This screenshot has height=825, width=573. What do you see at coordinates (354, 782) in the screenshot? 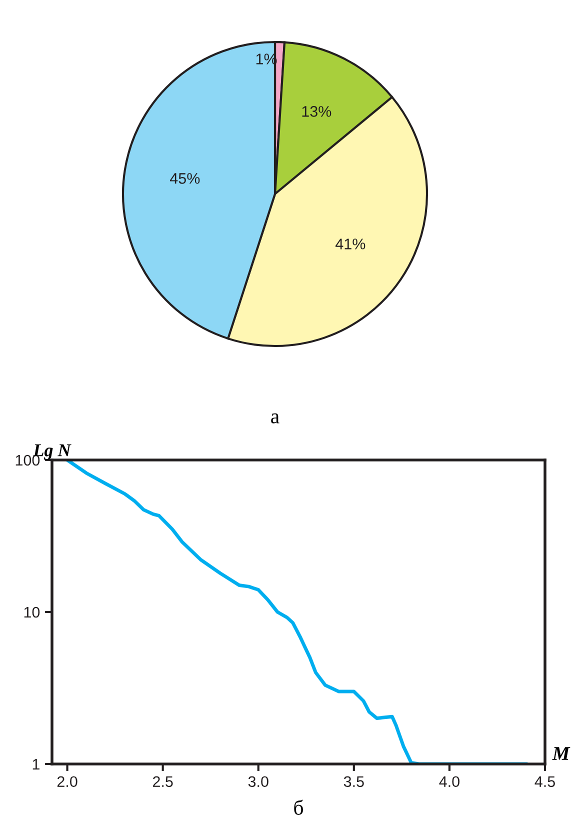
I see `x-tick-label: 3.5` at bounding box center [354, 782].